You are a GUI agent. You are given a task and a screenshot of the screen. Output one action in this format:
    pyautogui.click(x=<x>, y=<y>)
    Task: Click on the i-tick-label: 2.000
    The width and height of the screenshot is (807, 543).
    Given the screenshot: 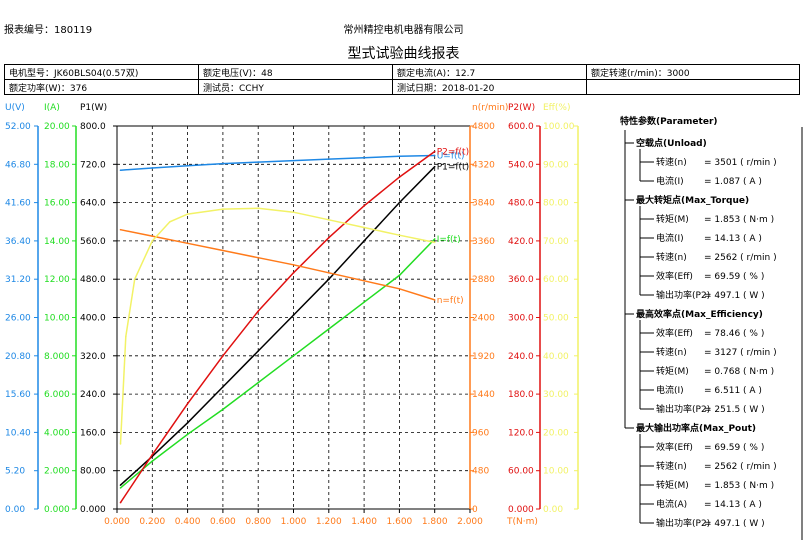 What is the action you would take?
    pyautogui.click(x=57, y=472)
    